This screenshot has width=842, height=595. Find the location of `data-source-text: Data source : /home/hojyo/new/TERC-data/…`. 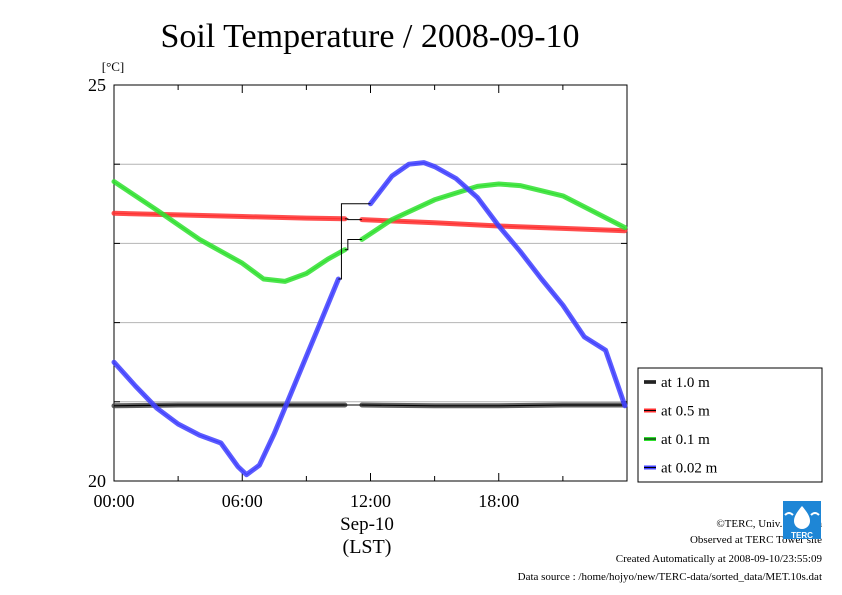

data-source-text: Data source : /home/hojyo/new/TERC-data/… is located at coordinates (669, 577).